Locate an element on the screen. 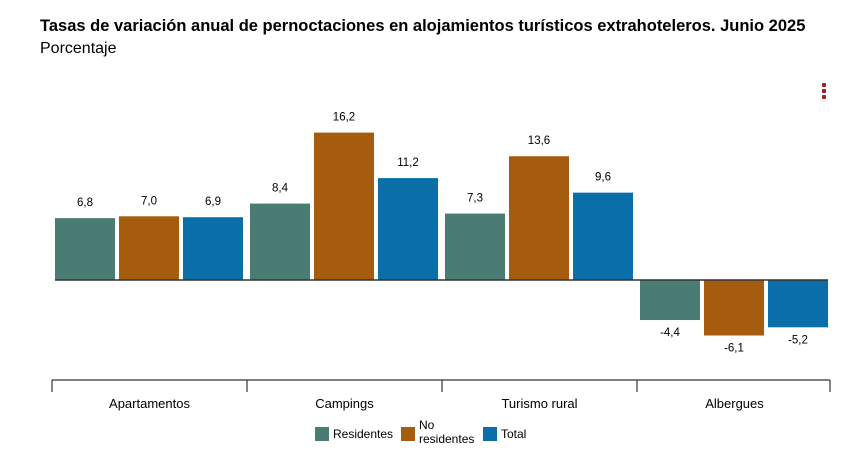  chart-subtitle: Porcentaje is located at coordinates (78, 48).